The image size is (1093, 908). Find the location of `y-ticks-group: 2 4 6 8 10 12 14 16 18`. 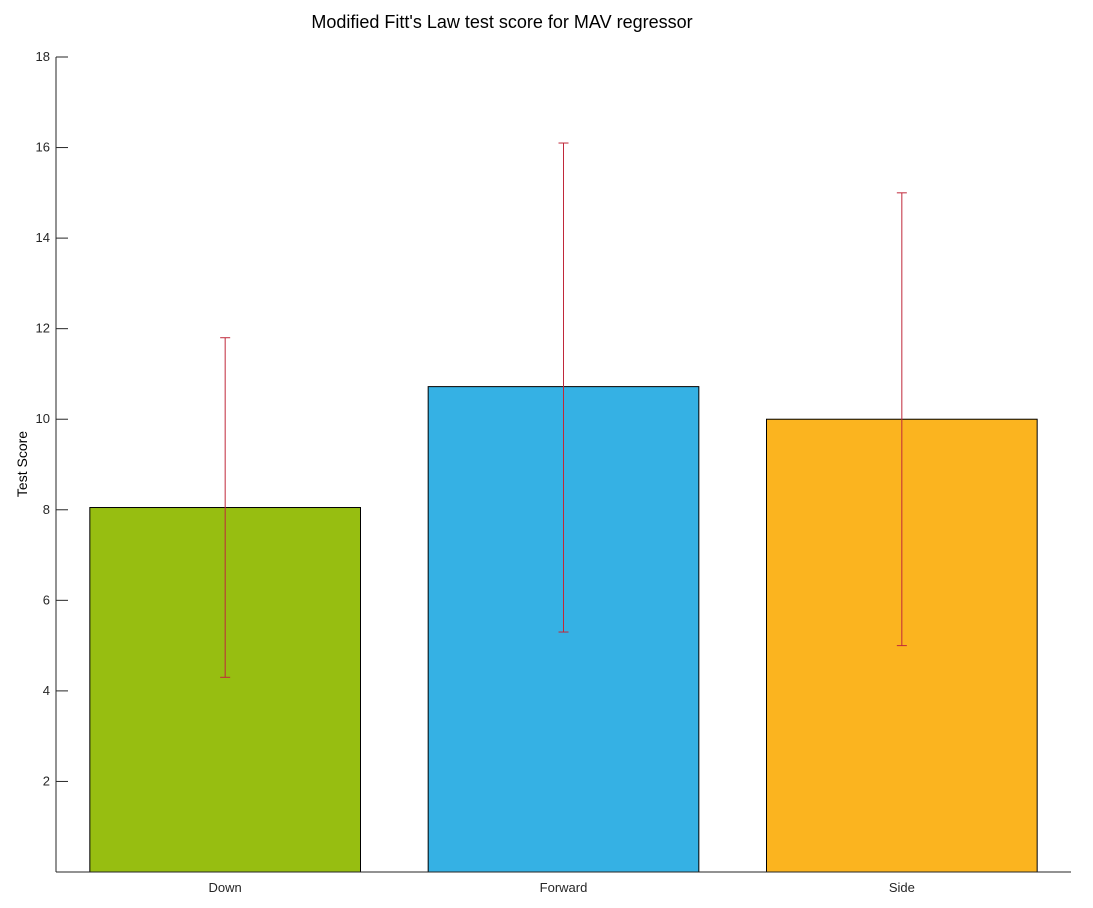

y-ticks-group: 2 4 6 8 10 12 14 16 18 is located at coordinates (52, 418).